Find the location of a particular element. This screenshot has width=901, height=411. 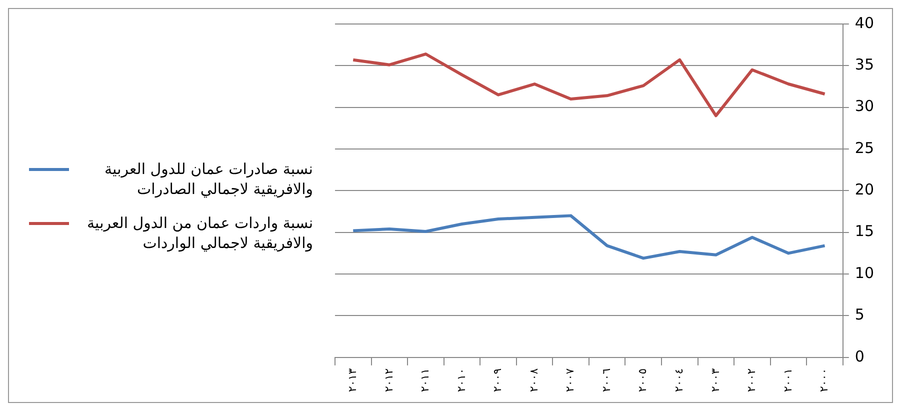

x-tick-label: ٢٠٠٠ is located at coordinates (824, 380).